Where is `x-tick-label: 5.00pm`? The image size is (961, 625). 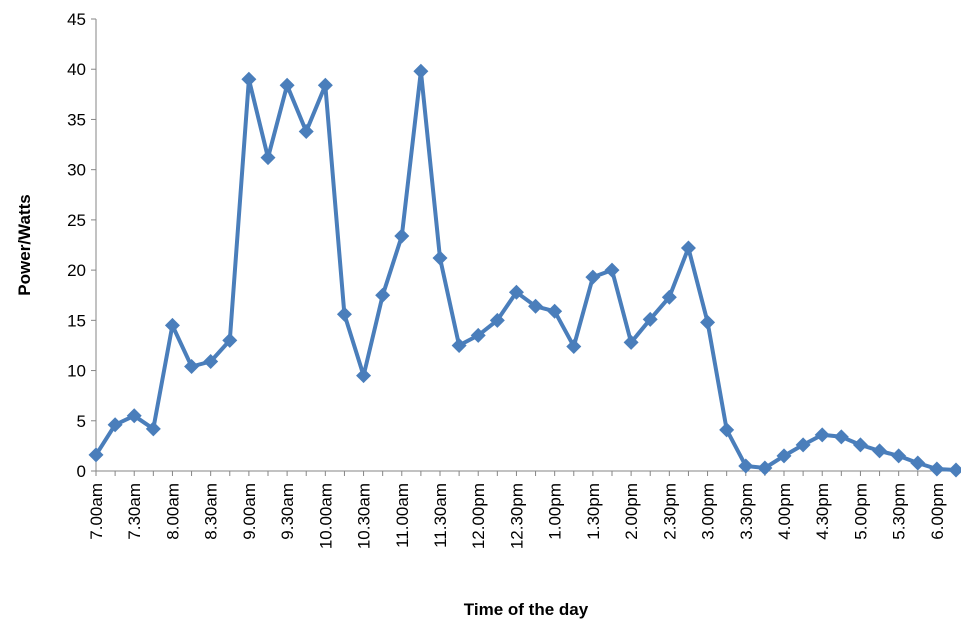 x-tick-label: 5.00pm is located at coordinates (860, 511).